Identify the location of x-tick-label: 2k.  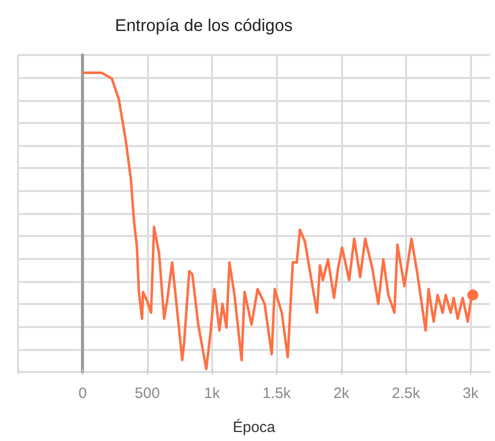
(341, 393).